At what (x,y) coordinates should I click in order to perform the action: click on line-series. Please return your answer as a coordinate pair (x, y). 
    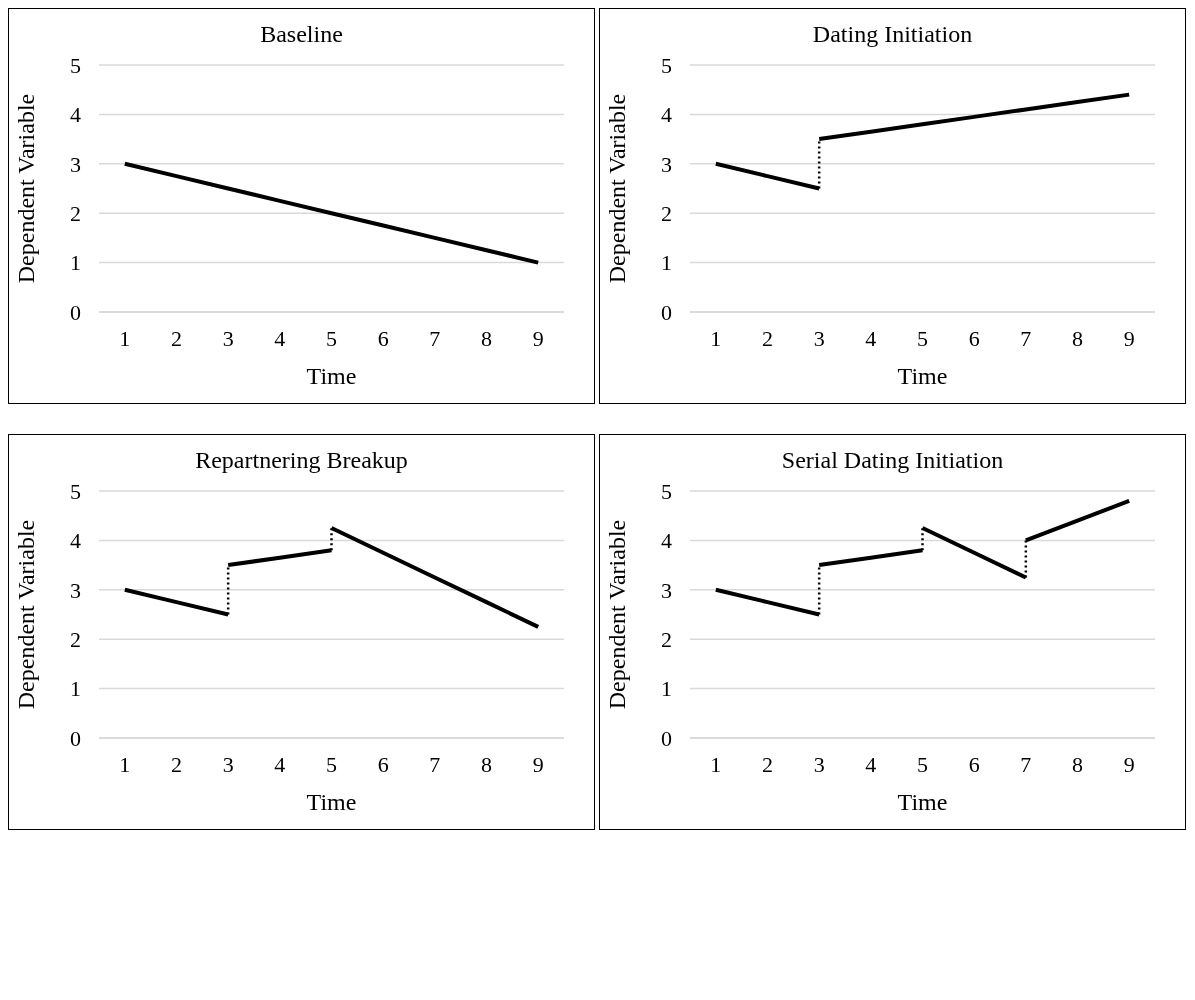
    Looking at the image, I should click on (331, 213).